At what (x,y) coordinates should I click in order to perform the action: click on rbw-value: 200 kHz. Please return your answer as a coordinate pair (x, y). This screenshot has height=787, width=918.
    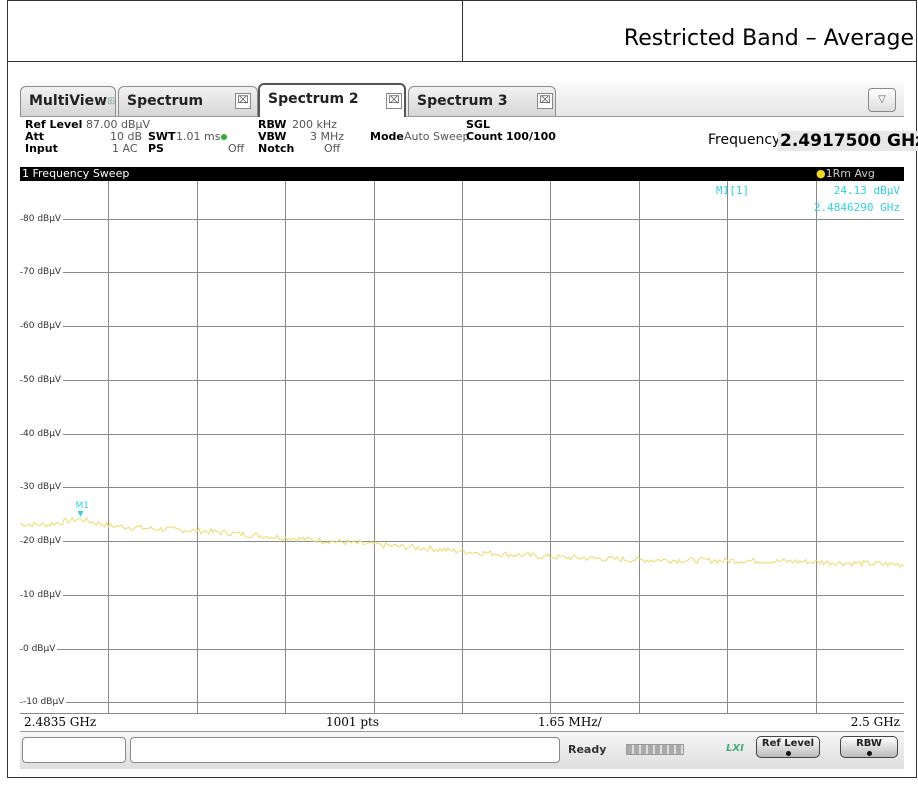
    Looking at the image, I should click on (314, 124).